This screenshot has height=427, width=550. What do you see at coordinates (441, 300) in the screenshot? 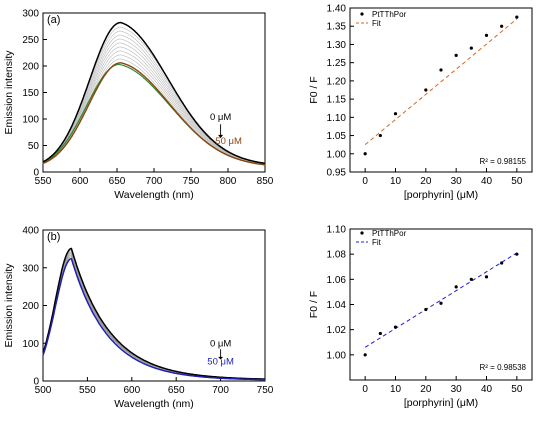
I see `b-right-fit-line` at bounding box center [441, 300].